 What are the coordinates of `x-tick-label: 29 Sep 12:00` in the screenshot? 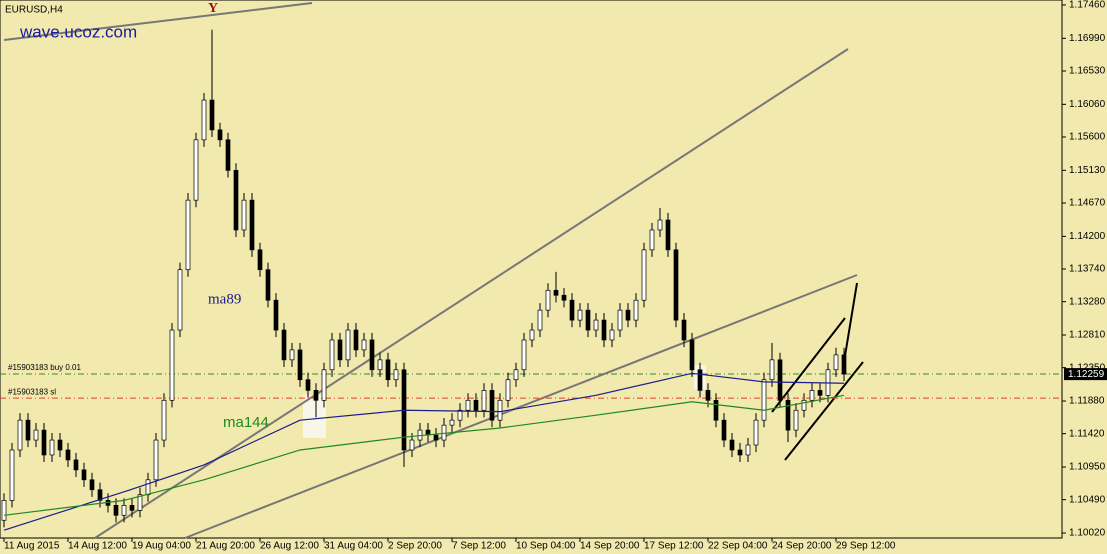 It's located at (866, 546).